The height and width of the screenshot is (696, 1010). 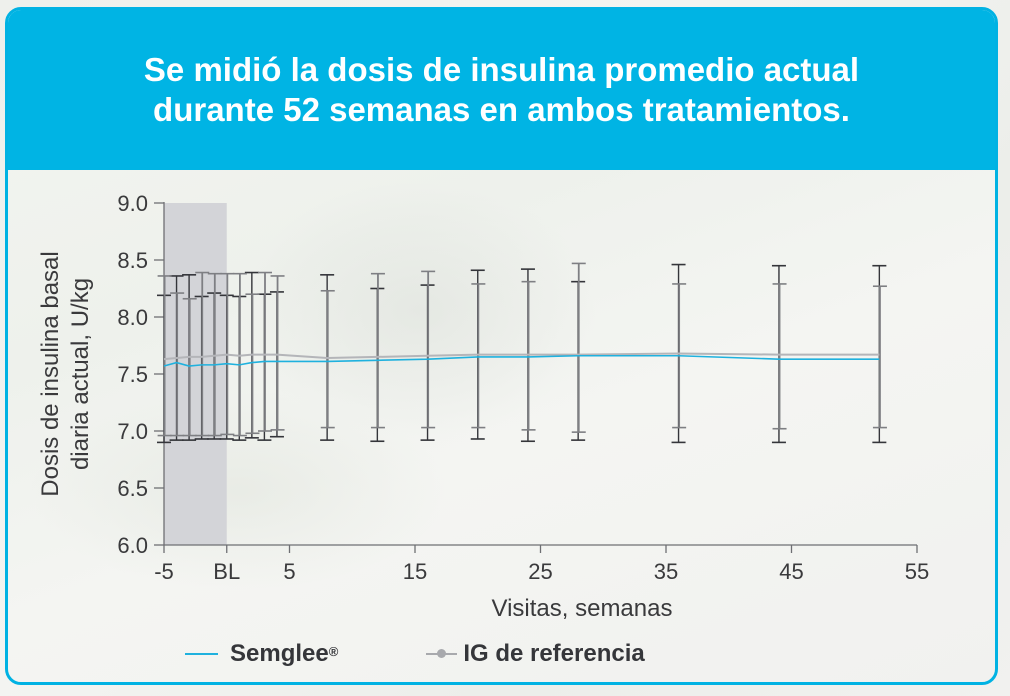 What do you see at coordinates (80, 374) in the screenshot?
I see `y-axis-label: diaria actual, U/kg` at bounding box center [80, 374].